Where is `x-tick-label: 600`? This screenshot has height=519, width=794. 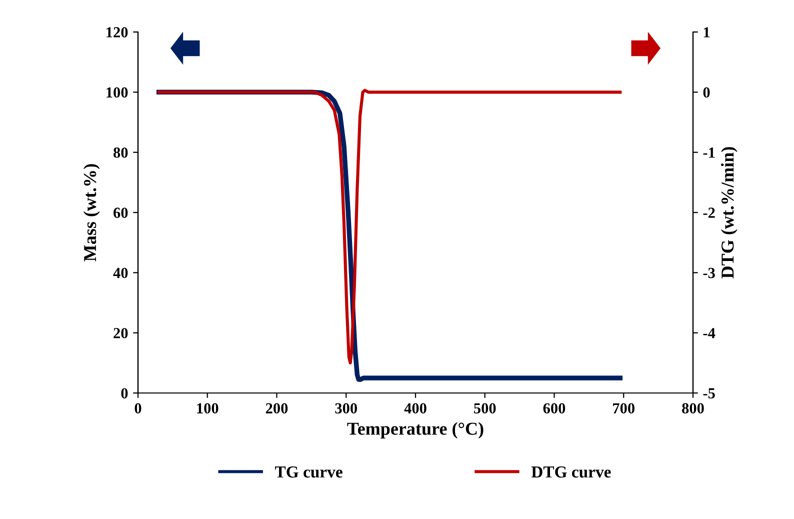 x-tick-label: 600 is located at coordinates (554, 408).